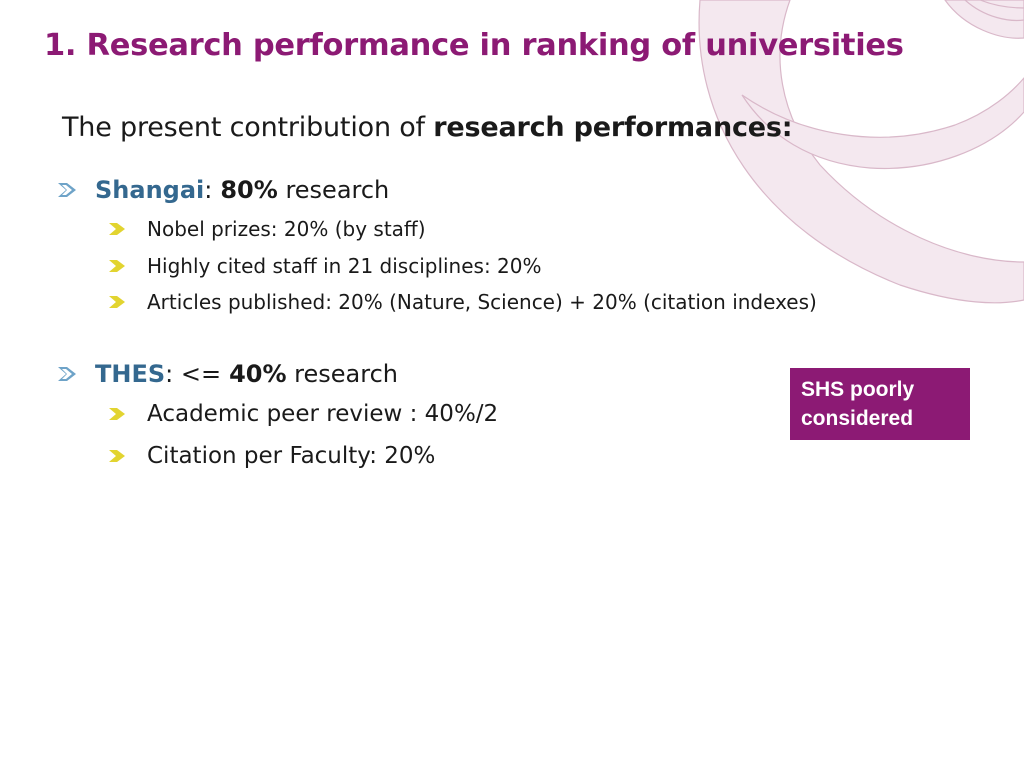 The width and height of the screenshot is (1024, 768). I want to click on sub-bullet-text: Nobel prizes: 20% (by staff), so click(286, 229).